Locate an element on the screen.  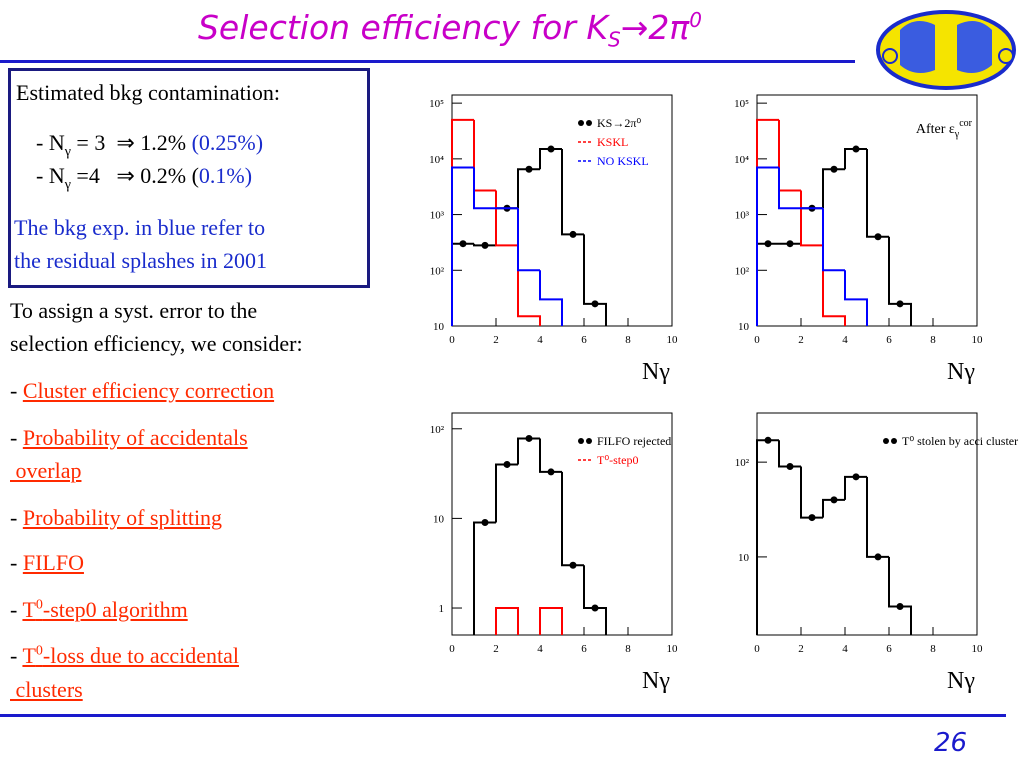
text: =4 ⇒ 0.2% ( is located at coordinates (134, 175).